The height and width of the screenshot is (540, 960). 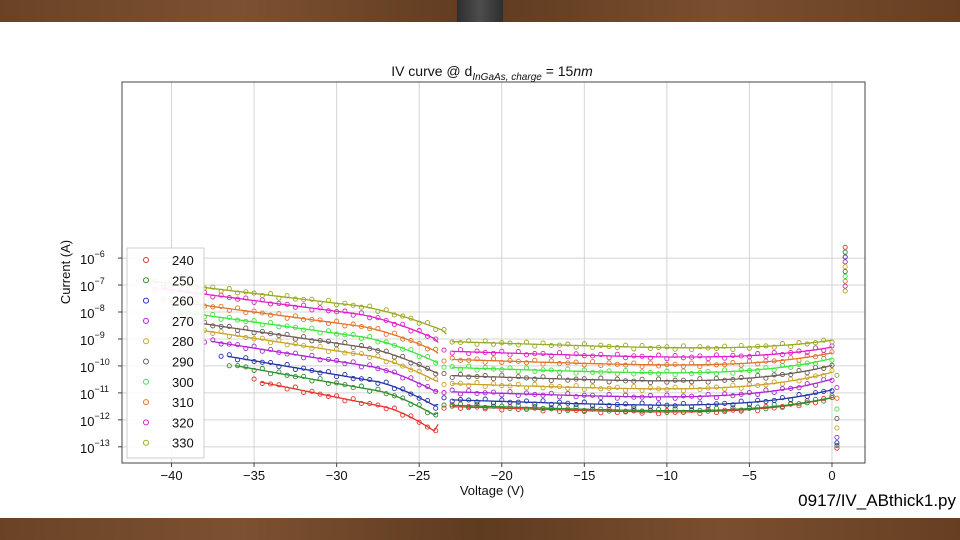 What do you see at coordinates (183, 301) in the screenshot?
I see `legend-label: 260` at bounding box center [183, 301].